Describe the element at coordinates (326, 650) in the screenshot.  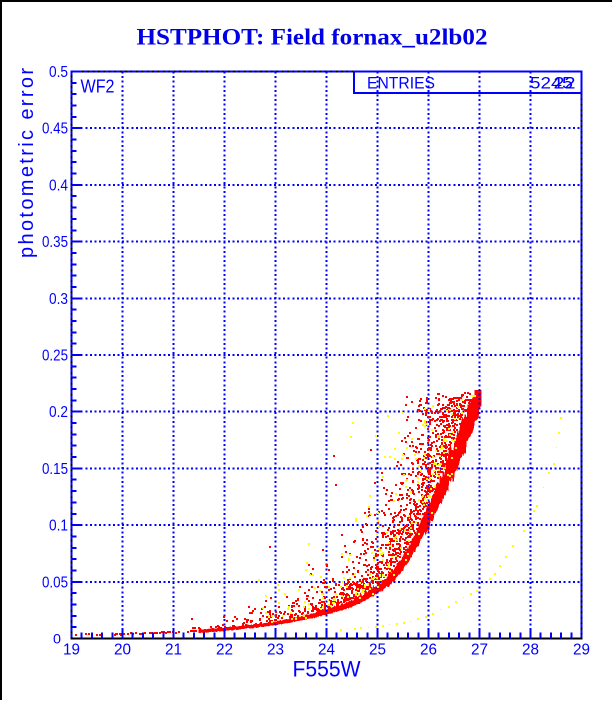
I see `svg-text: 24` at that location.